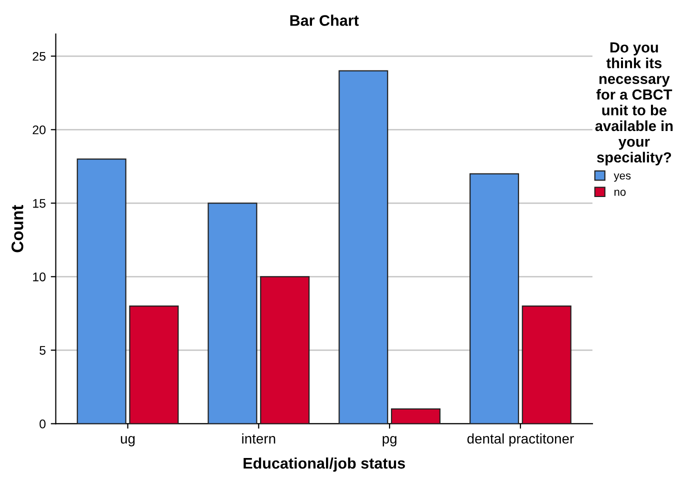 This screenshot has width=697, height=487. What do you see at coordinates (324, 20) in the screenshot?
I see `chart-title: Bar Chart` at bounding box center [324, 20].